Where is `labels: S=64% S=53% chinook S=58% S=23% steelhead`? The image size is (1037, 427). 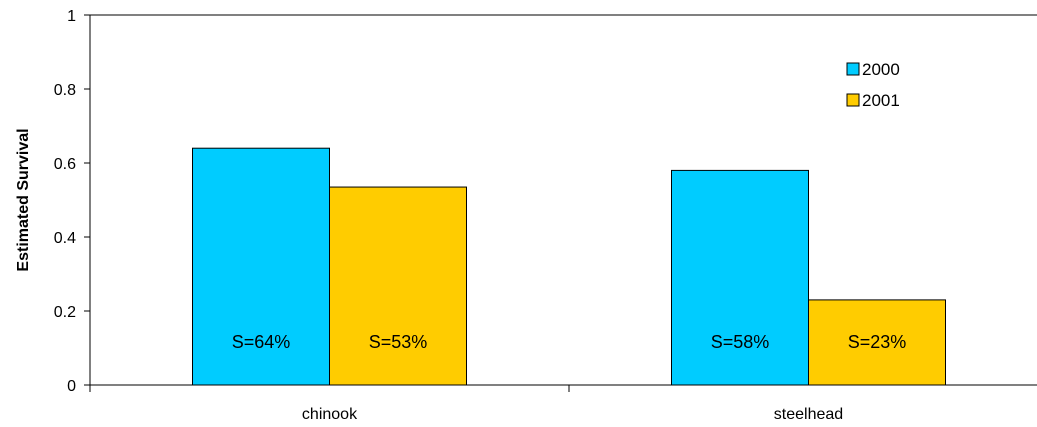
labels: S=64% S=53% chinook S=58% S=23% steelhead is located at coordinates (569, 377).